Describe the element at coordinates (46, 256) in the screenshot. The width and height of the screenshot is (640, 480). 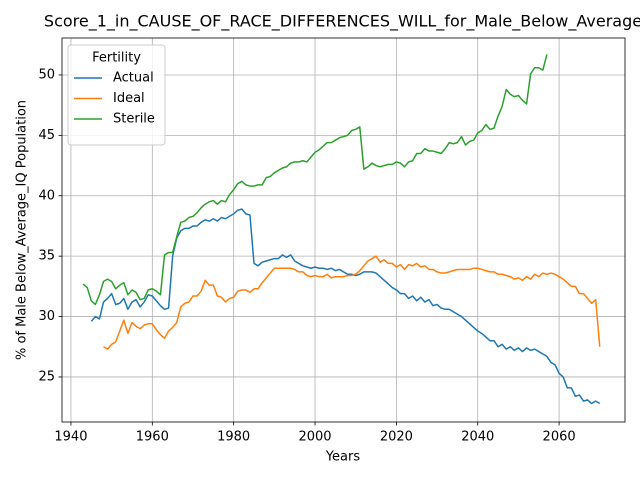
I see `y-tick-label: 35` at that location.